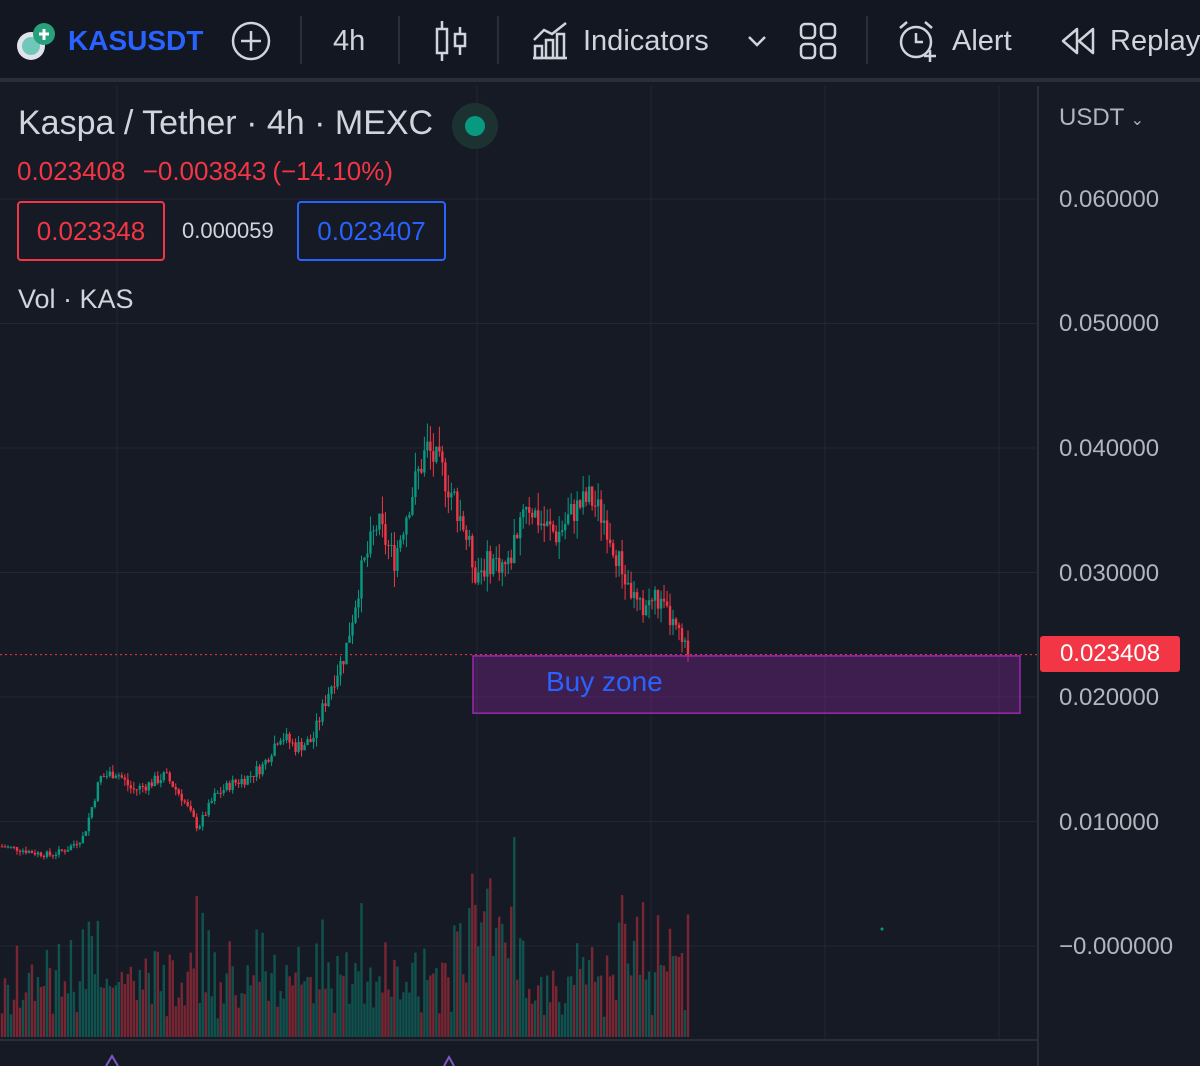  What do you see at coordinates (757, 41) in the screenshot?
I see `indicators-dropdown` at bounding box center [757, 41].